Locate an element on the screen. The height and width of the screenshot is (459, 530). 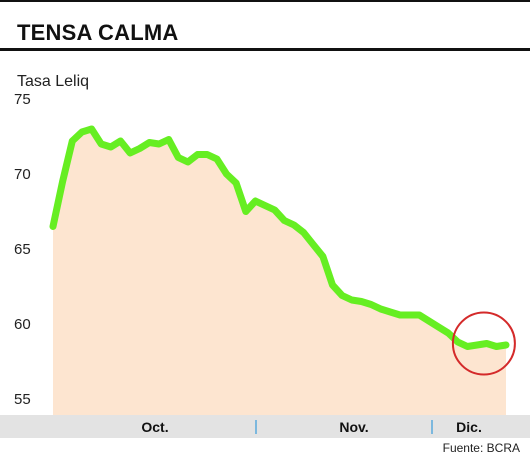
chart-title: TENSA CALMA is located at coordinates (98, 32).